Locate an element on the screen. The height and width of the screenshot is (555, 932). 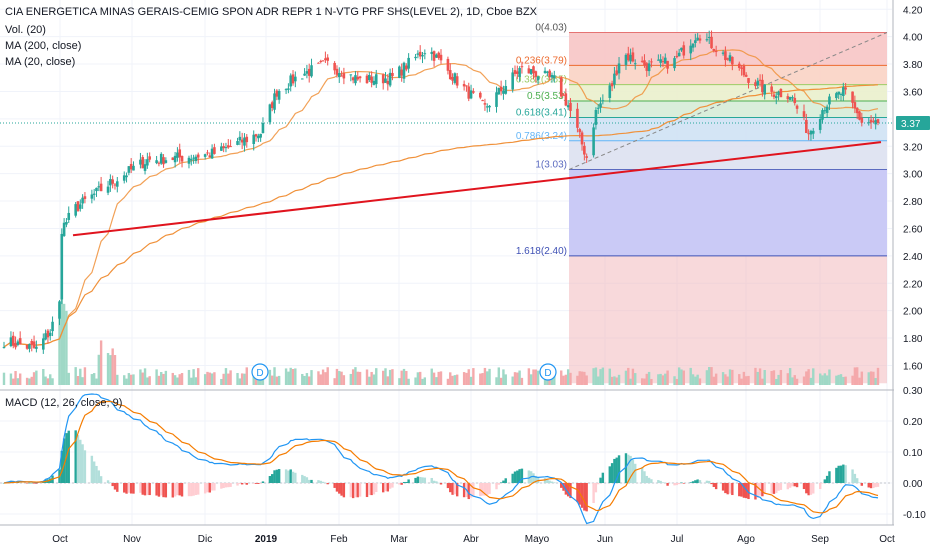
date-tick-label: Oct is located at coordinates (60, 539).